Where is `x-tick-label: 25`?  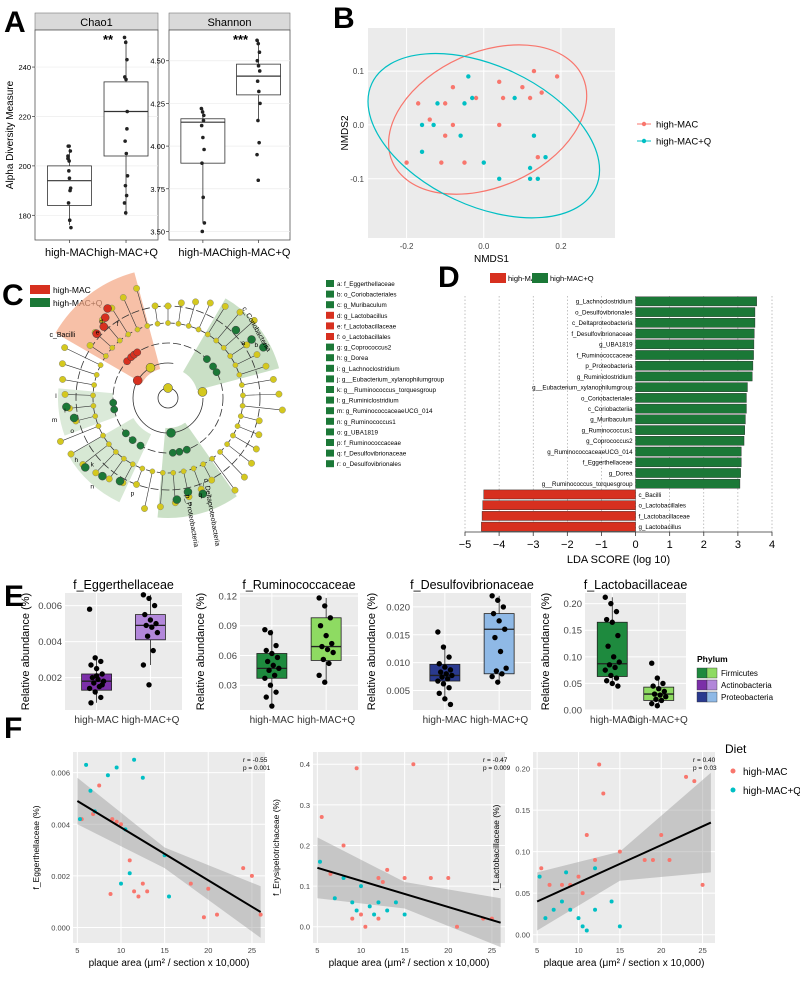
x-tick-label: 25 is located at coordinates (492, 950).